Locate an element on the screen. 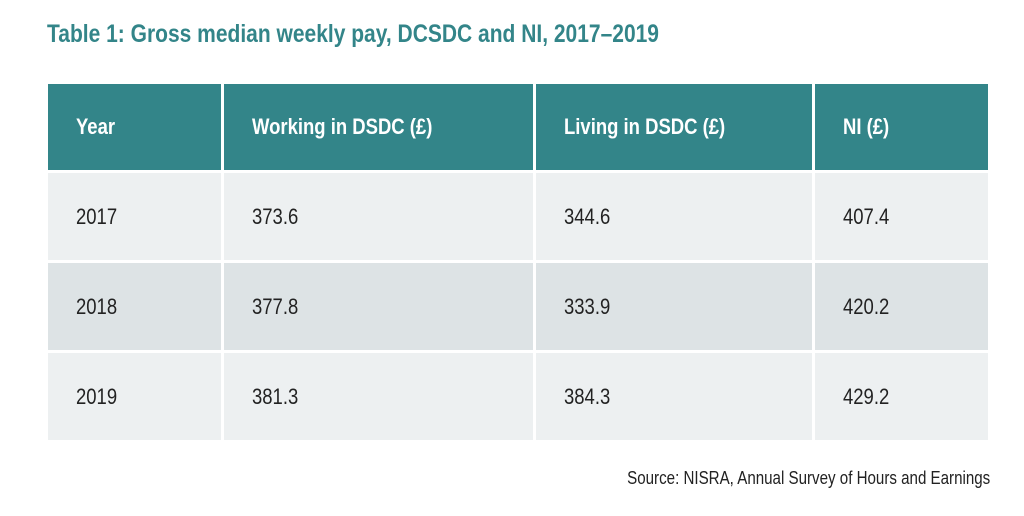 Image resolution: width=1024 pixels, height=516 pixels. table-cell-text: 377.8 is located at coordinates (275, 306).